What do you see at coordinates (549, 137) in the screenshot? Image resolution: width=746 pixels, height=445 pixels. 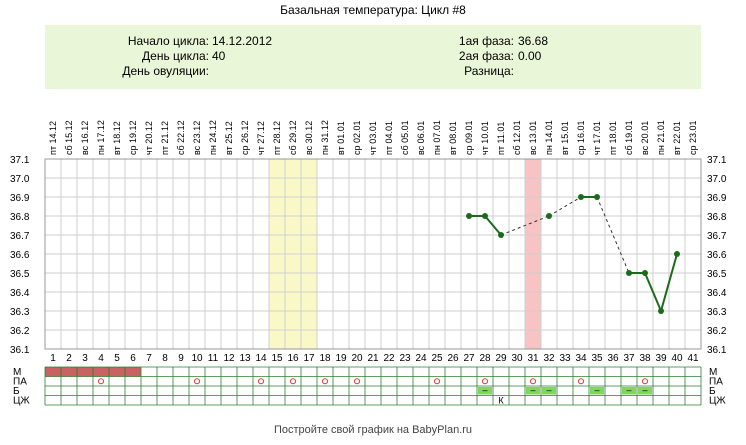 I see `x-date-label: пн 14.01` at bounding box center [549, 137].